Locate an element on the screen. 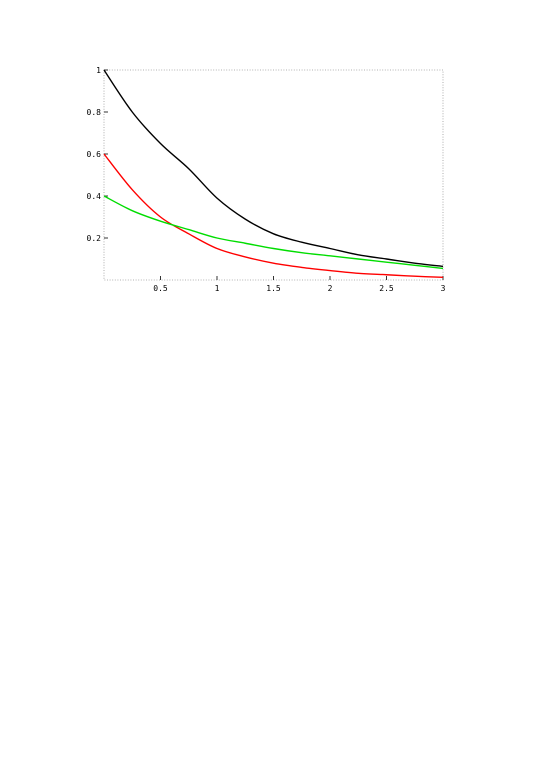 The height and width of the screenshot is (760, 539). y-tick-label: 0.4 is located at coordinates (94, 196).